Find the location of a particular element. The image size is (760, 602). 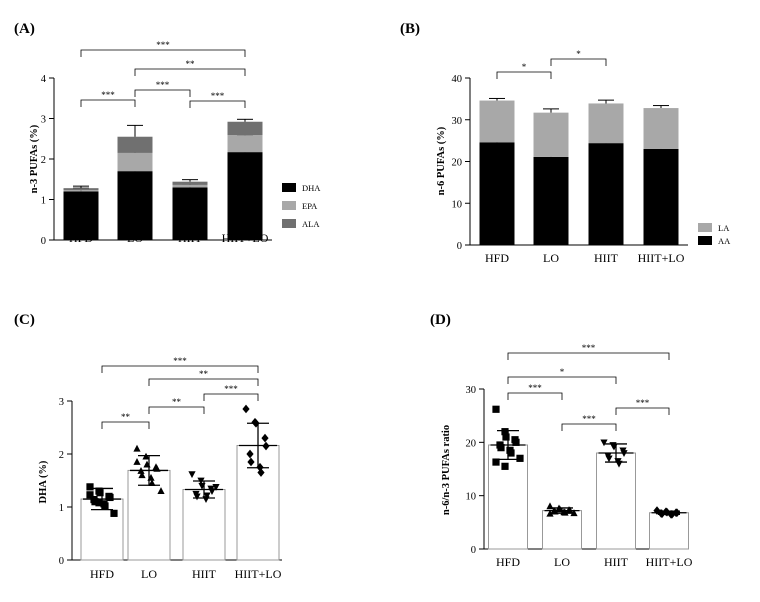

legend-label: DHA is located at coordinates (311, 188).